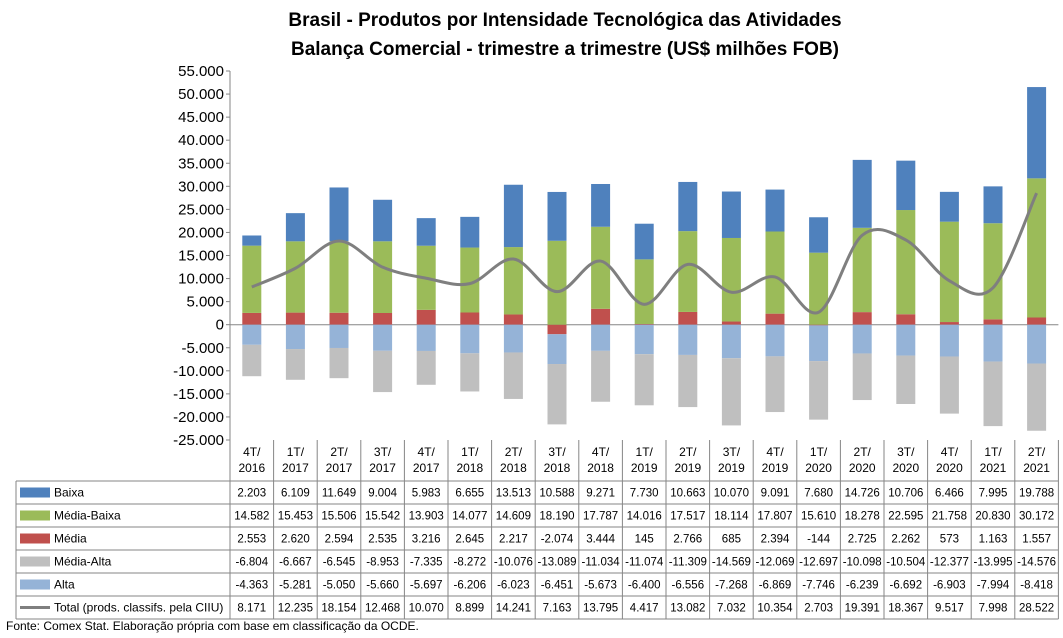 The image size is (1063, 638). What do you see at coordinates (469, 540) in the screenshot?
I see `data-label: 2.645` at bounding box center [469, 540].